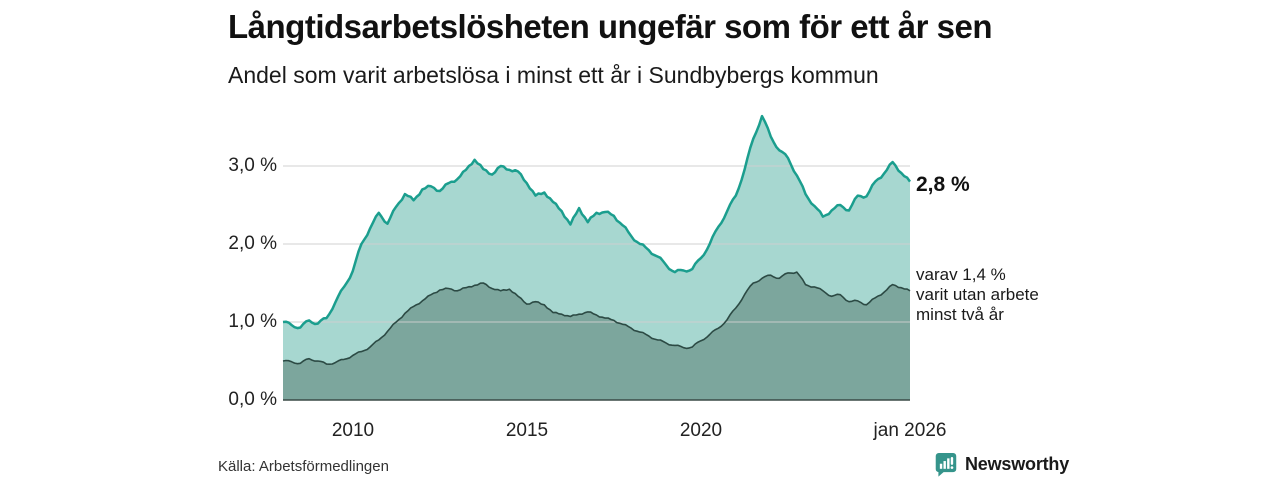 The image size is (1280, 480). What do you see at coordinates (946, 465) in the screenshot?
I see `newsworthy-barchart-icon` at bounding box center [946, 465].